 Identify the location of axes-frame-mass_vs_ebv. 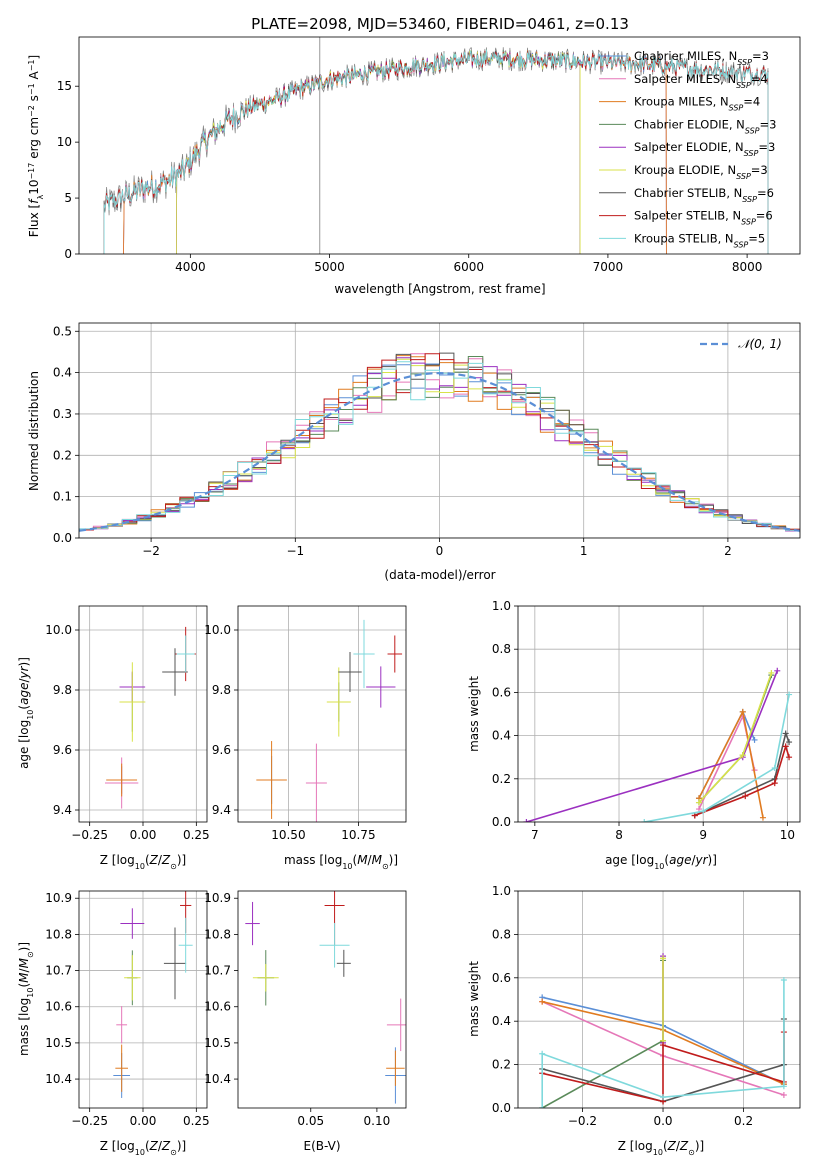
(322, 999).